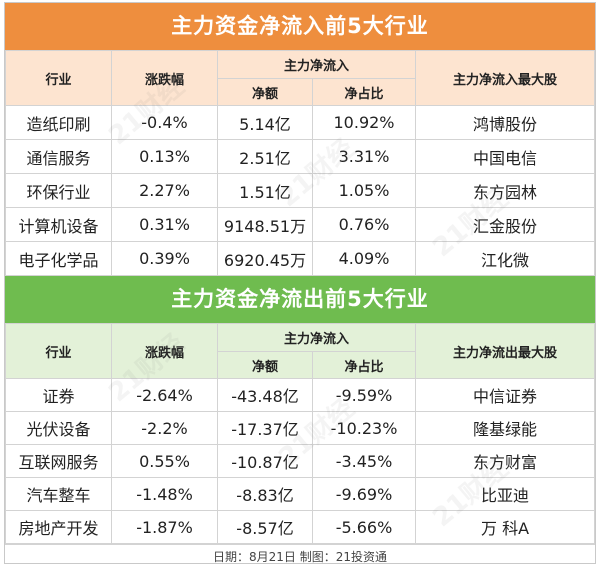  What do you see at coordinates (164, 258) in the screenshot?
I see `change-cell: 0.39%` at bounding box center [164, 258].